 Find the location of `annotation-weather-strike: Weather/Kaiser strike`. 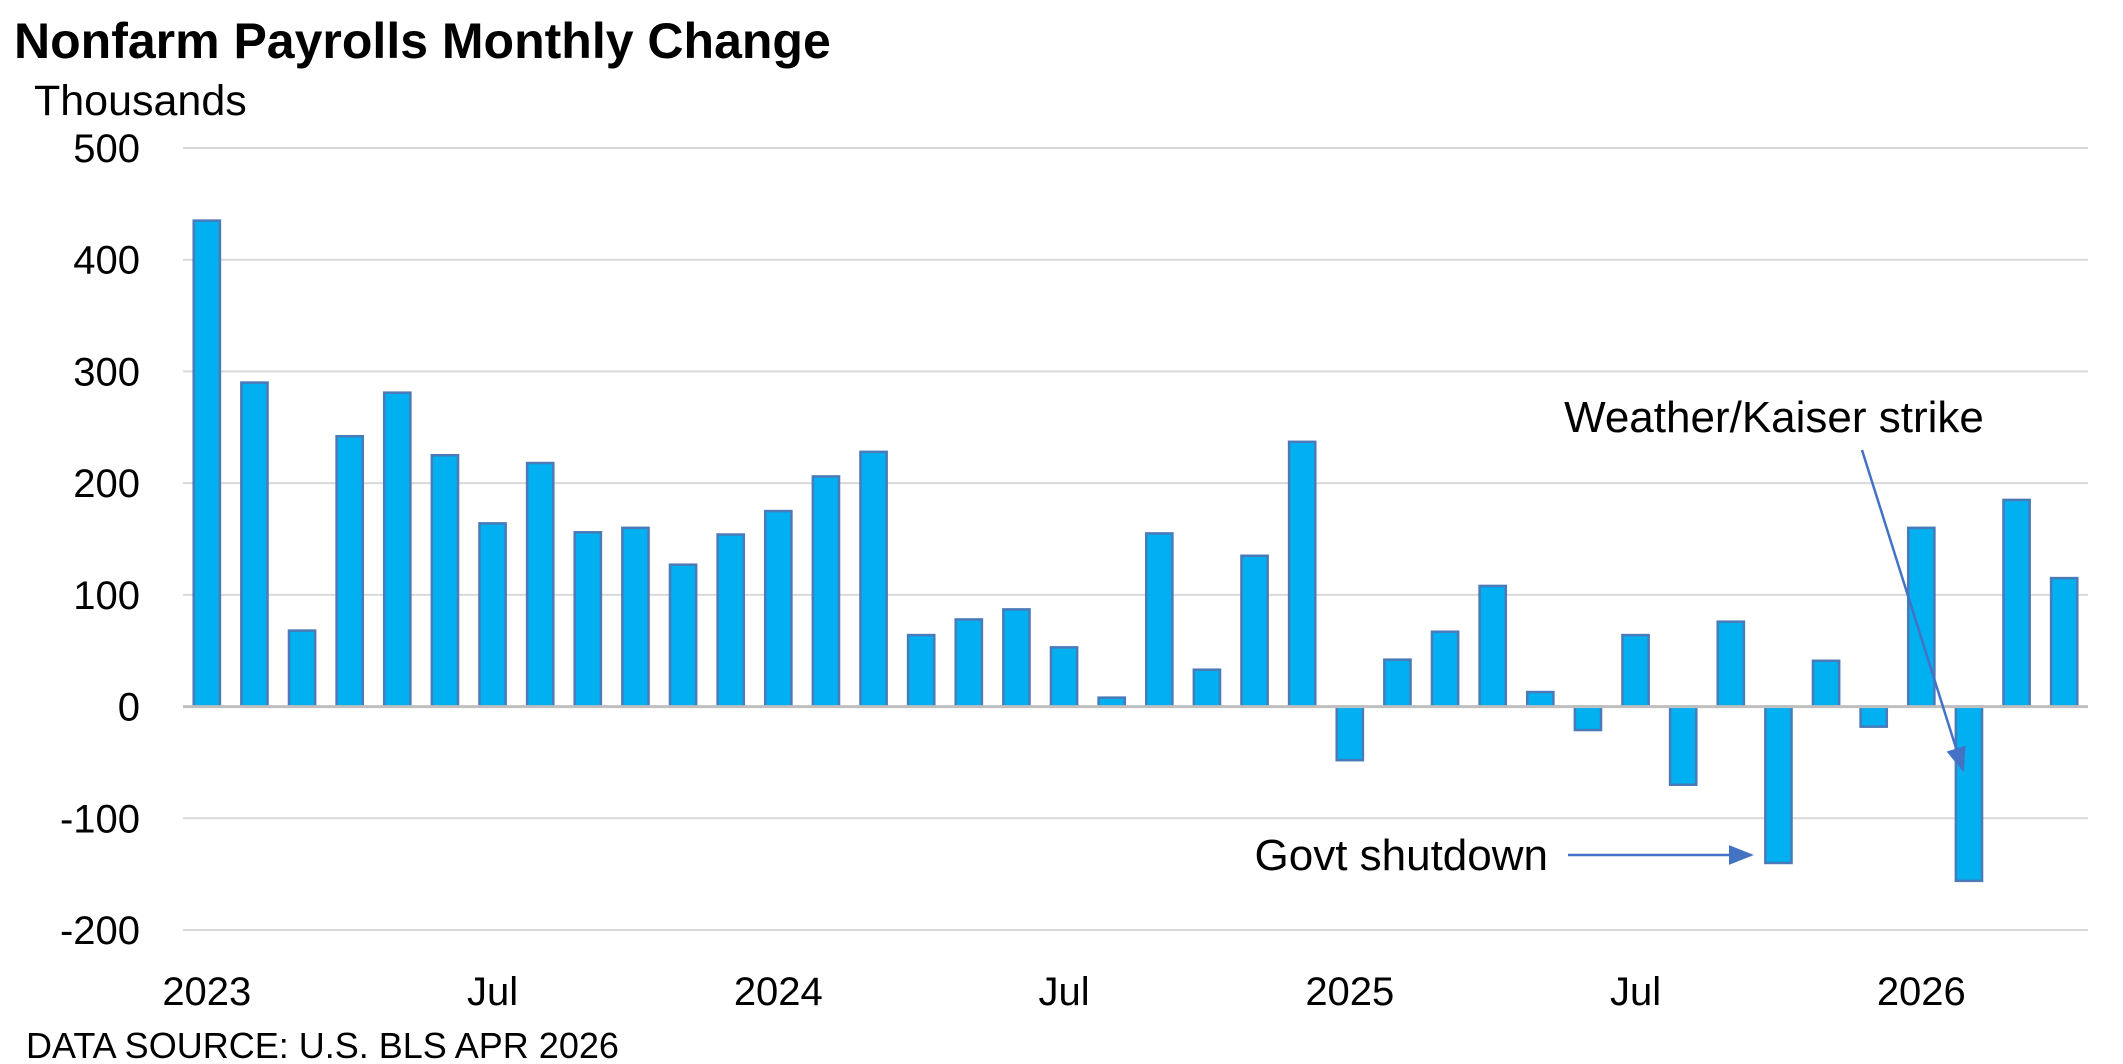

annotation-weather-strike: Weather/Kaiser strike is located at coordinates (1774, 417).